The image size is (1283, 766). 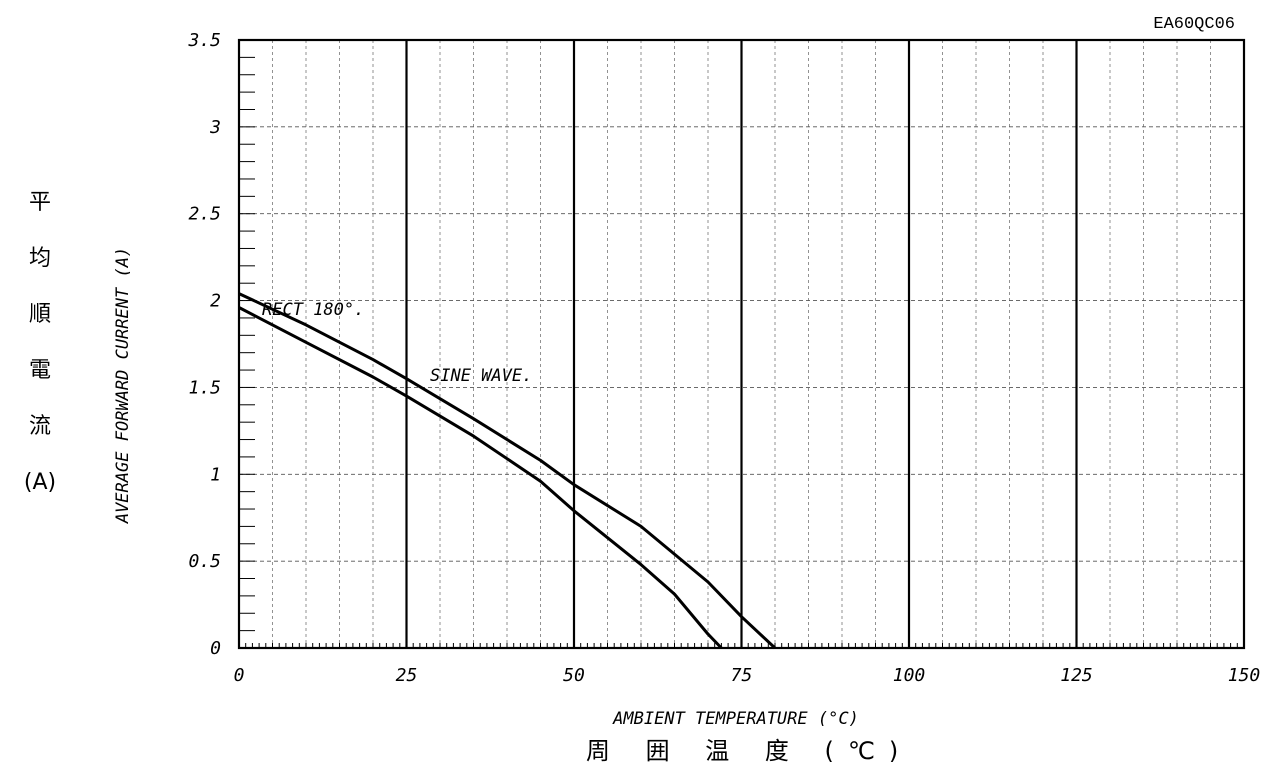 I want to click on x-tick-label: 150, so click(x=1244, y=675).